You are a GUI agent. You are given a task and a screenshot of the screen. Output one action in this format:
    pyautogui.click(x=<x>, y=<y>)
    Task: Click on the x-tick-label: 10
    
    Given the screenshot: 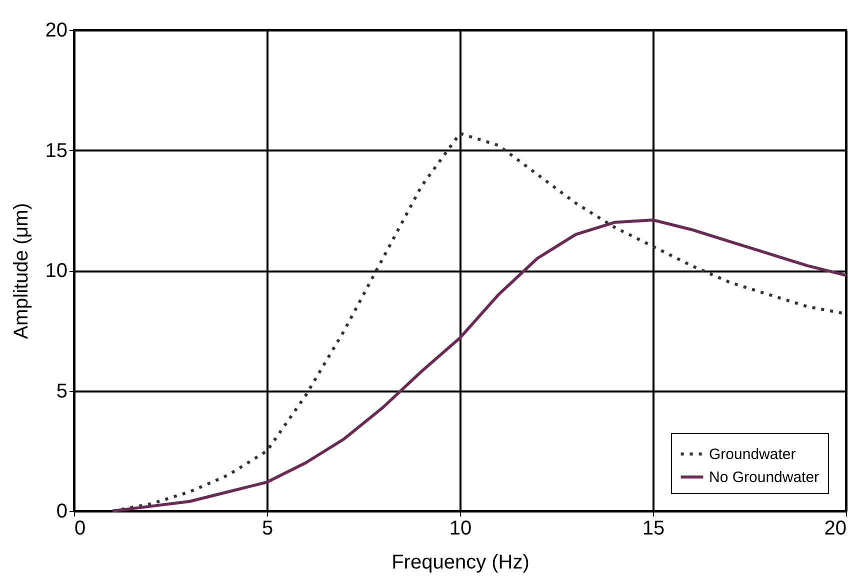 What is the action you would take?
    pyautogui.click(x=460, y=529)
    